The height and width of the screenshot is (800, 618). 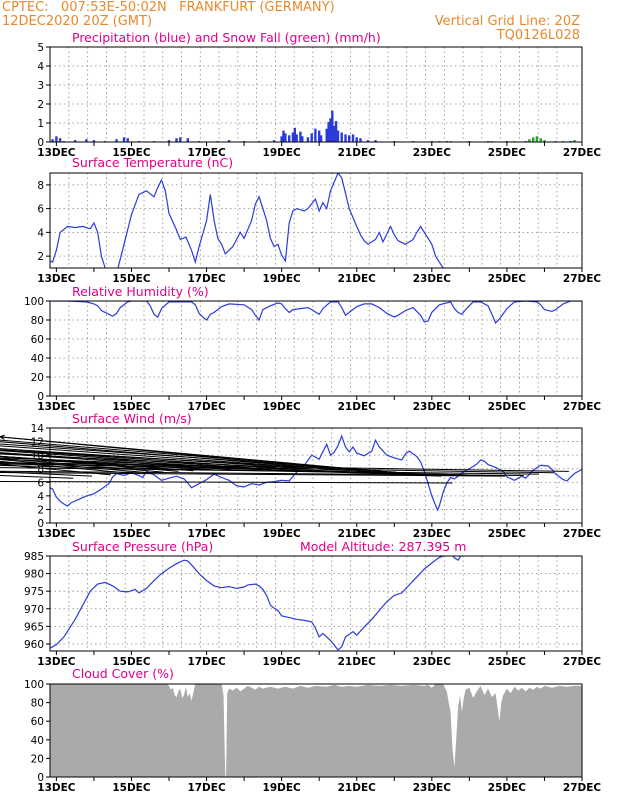 What do you see at coordinates (40, 470) in the screenshot?
I see `y-tick-label: 8` at bounding box center [40, 470].